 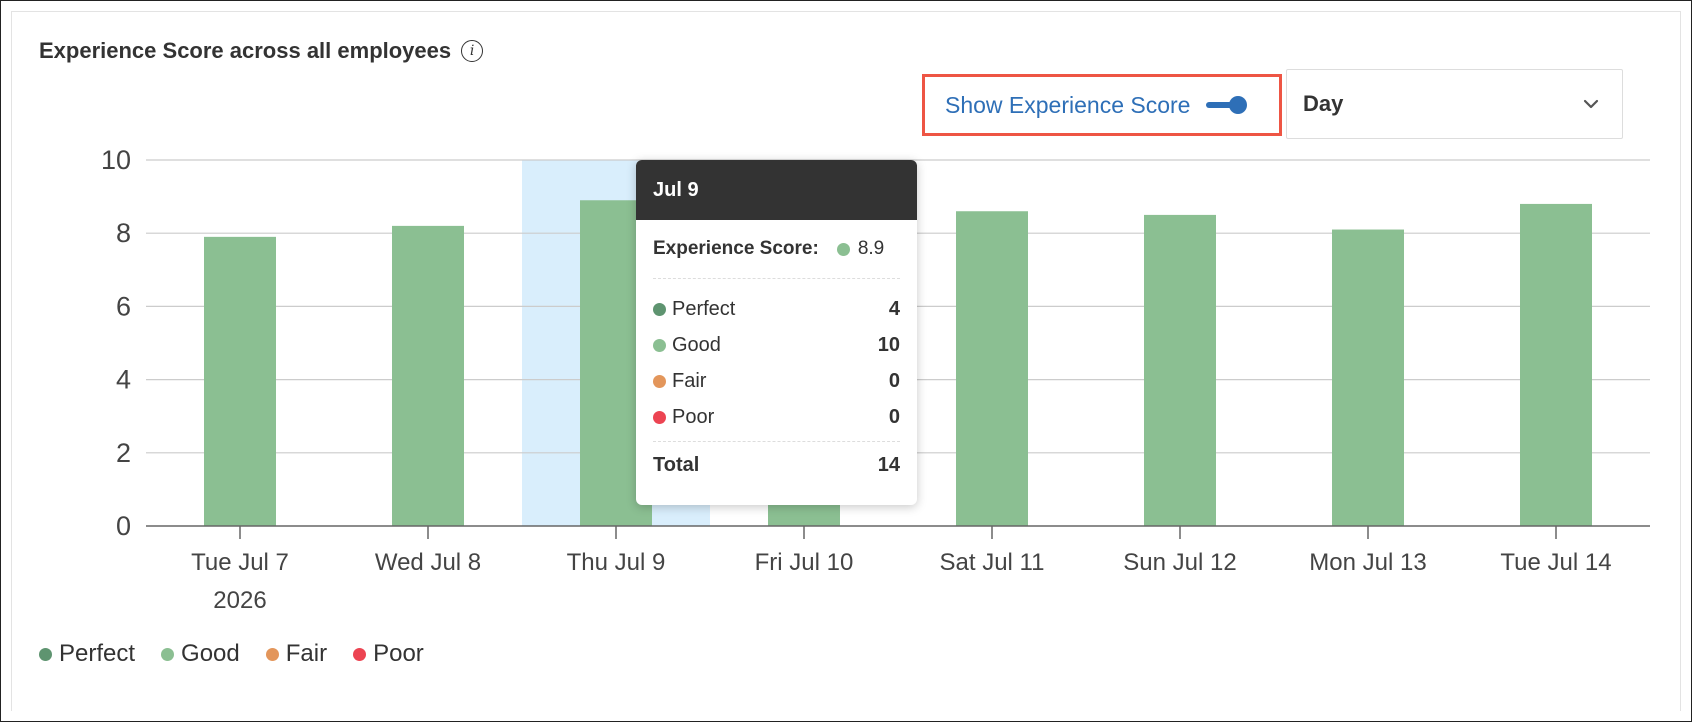 I want to click on legend-item-good: Good, so click(x=200, y=654).